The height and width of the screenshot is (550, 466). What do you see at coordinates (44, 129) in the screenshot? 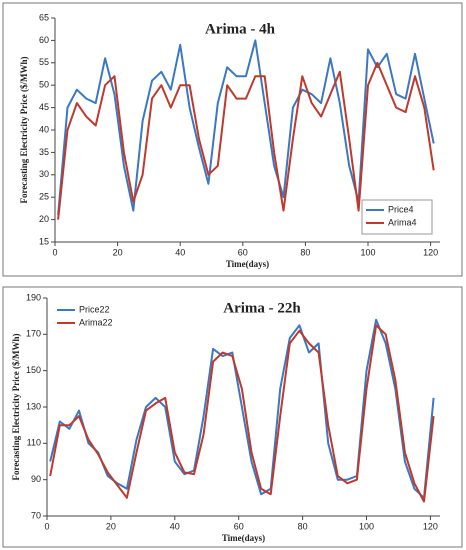
I see `y-tick-label: 40` at bounding box center [44, 129].